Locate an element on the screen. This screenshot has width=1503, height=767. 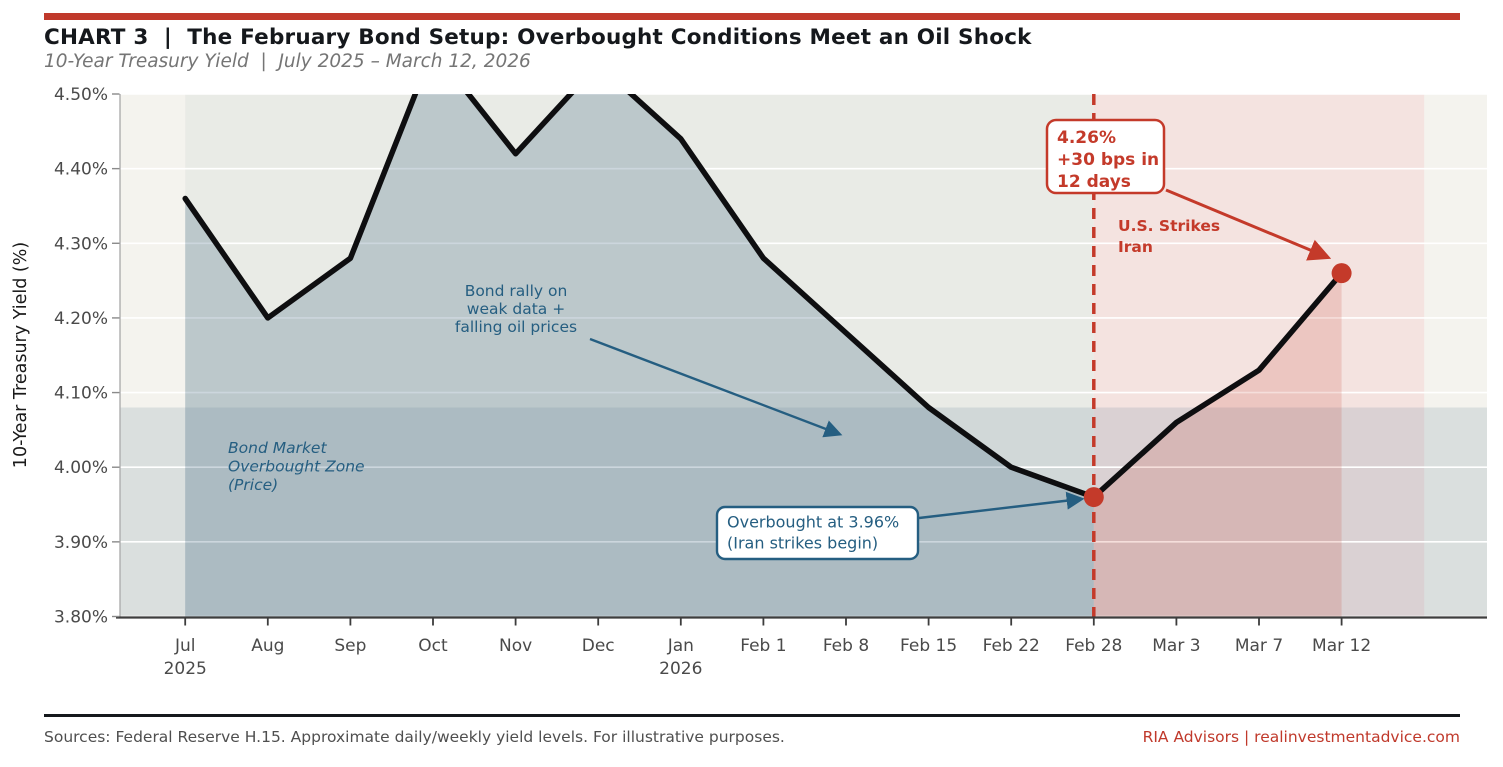
x-year-label-2025: 2025 is located at coordinates (185, 669).